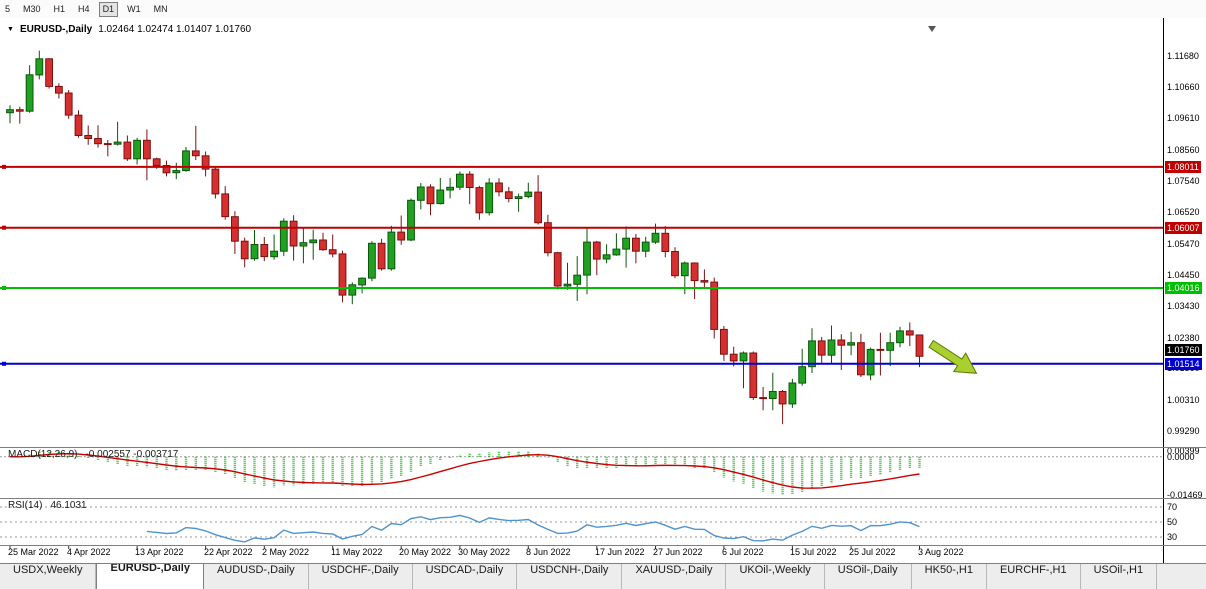 This screenshot has width=1206, height=589. Describe the element at coordinates (108, 9) in the screenshot. I see `timeframe-button-d1: D1` at that location.